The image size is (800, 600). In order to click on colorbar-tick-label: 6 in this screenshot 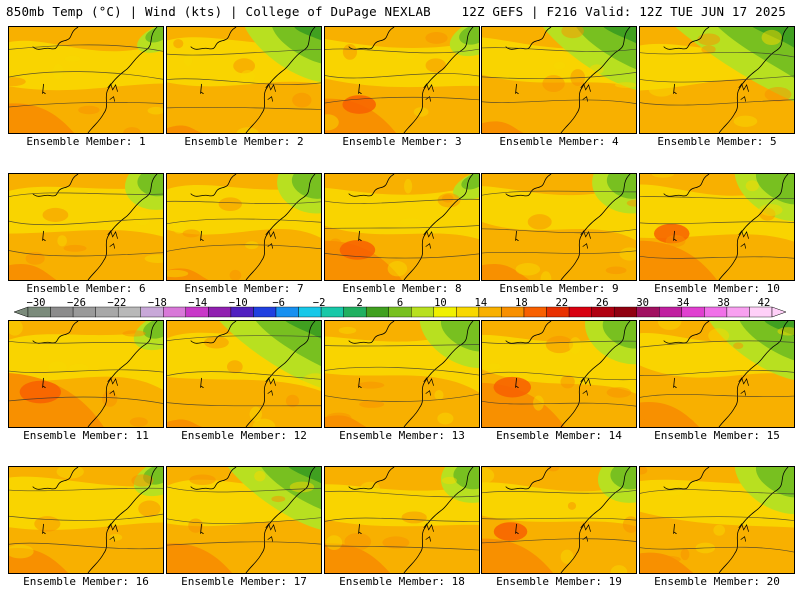, I will do `click(400, 303)`.